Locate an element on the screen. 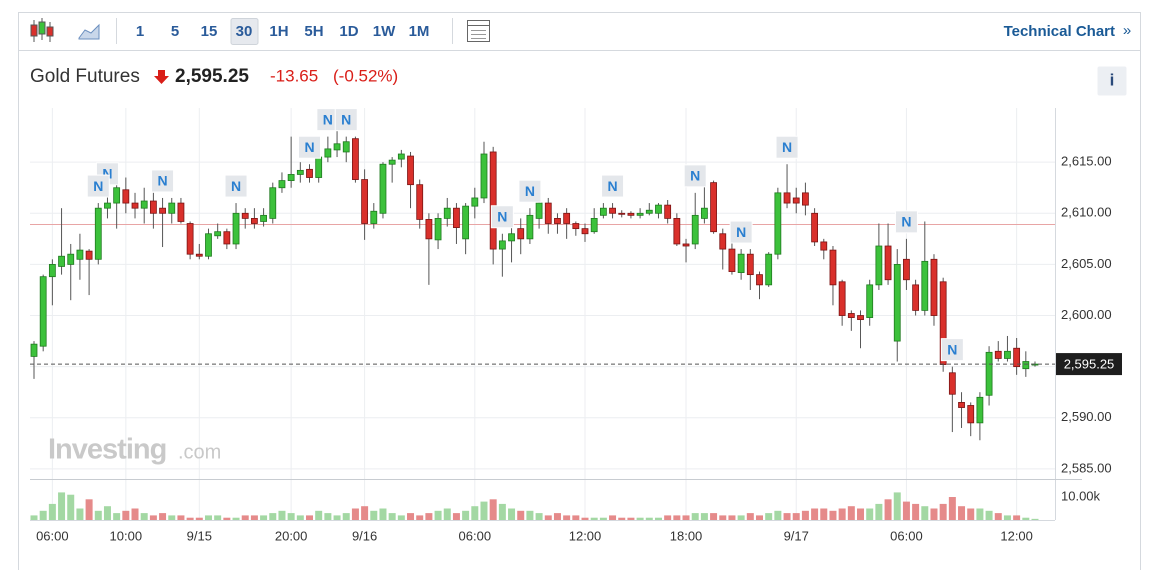 Image resolution: width=1175 pixels, height=570 pixels. table-icon is located at coordinates (478, 31).